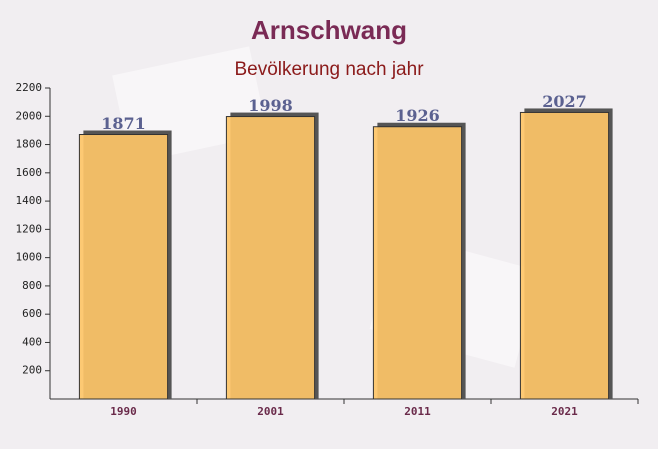 The height and width of the screenshot is (449, 658). What do you see at coordinates (123, 123) in the screenshot?
I see `value-label: 1871` at bounding box center [123, 123].